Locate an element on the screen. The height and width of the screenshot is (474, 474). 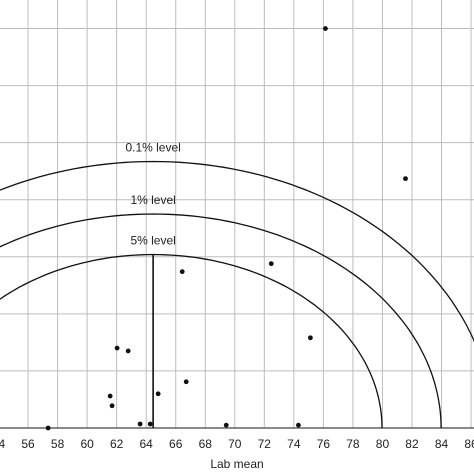
x-tick-label: 74 is located at coordinates (294, 444).